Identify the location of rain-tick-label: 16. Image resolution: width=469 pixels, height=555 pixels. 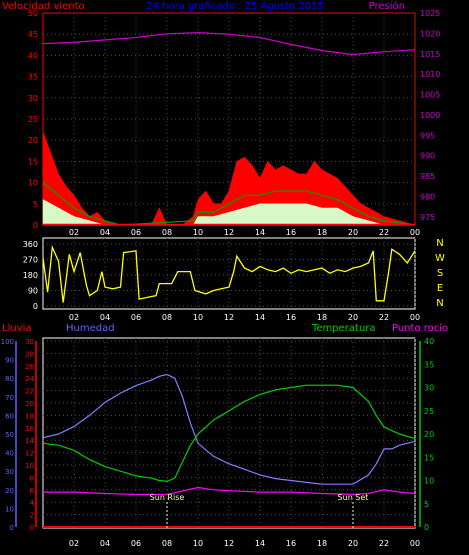
(29, 429).